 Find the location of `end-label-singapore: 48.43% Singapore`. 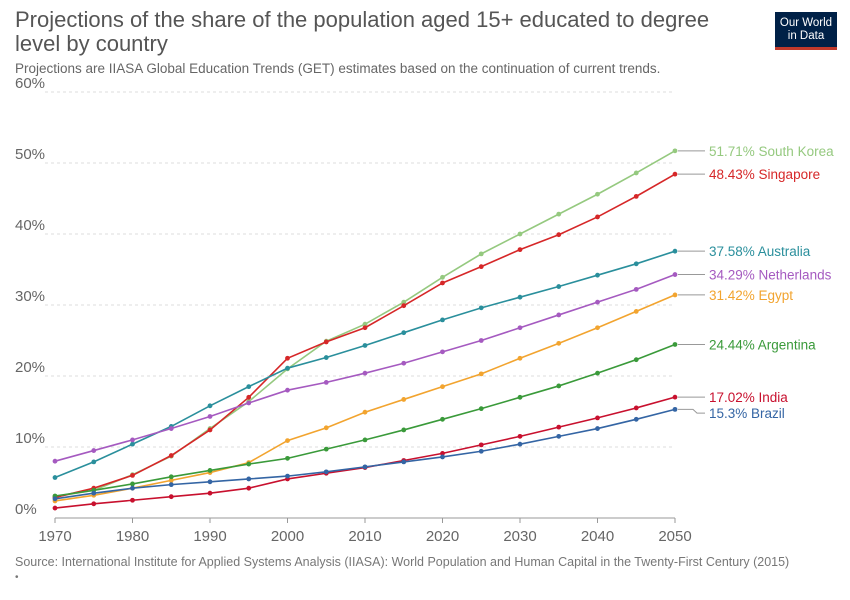

end-label-singapore: 48.43% Singapore is located at coordinates (764, 174).